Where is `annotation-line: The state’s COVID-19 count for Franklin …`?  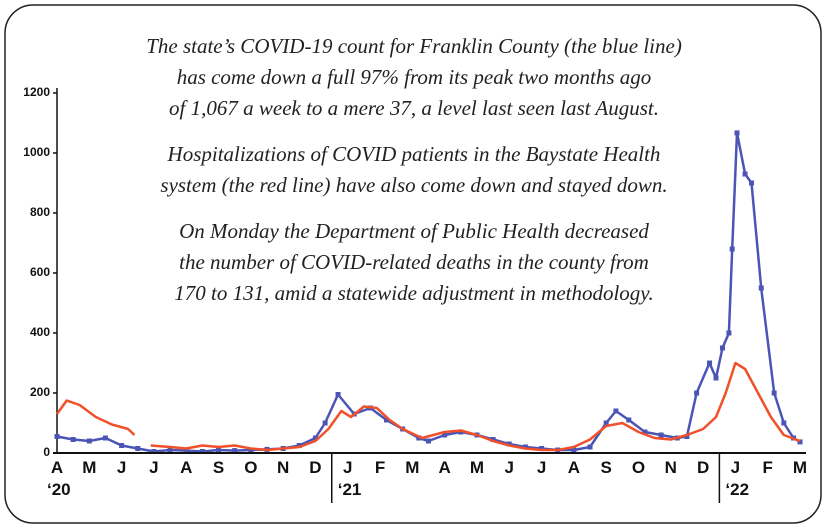 annotation-line: The state’s COVID-19 count for Franklin … is located at coordinates (414, 46).